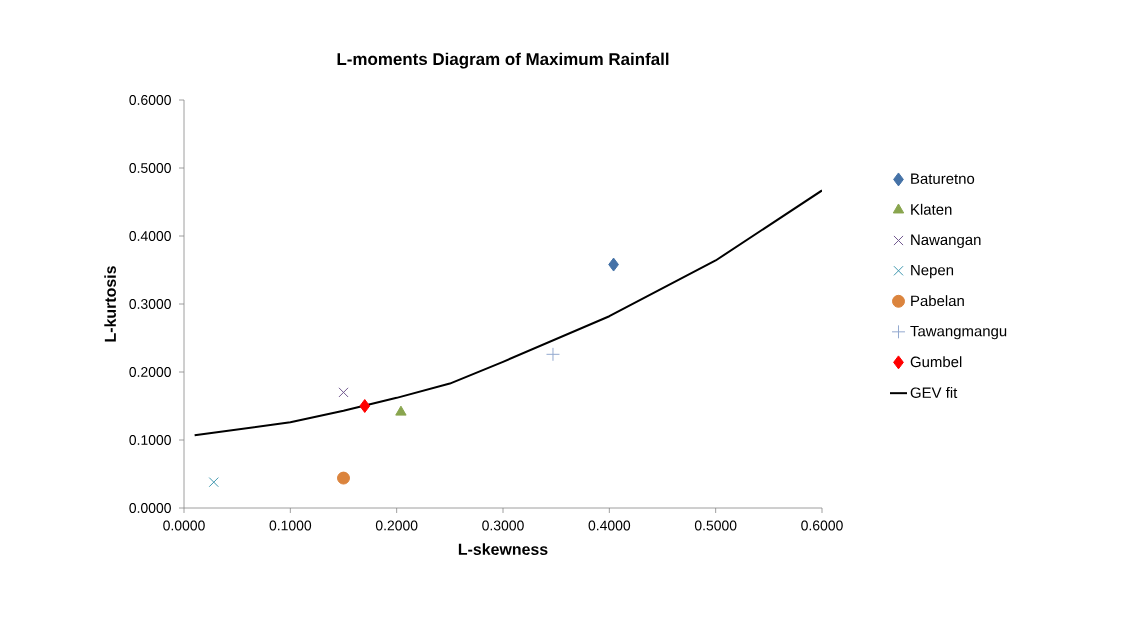 The height and width of the screenshot is (627, 1141). I want to click on legend-label: GEV fit, so click(934, 392).